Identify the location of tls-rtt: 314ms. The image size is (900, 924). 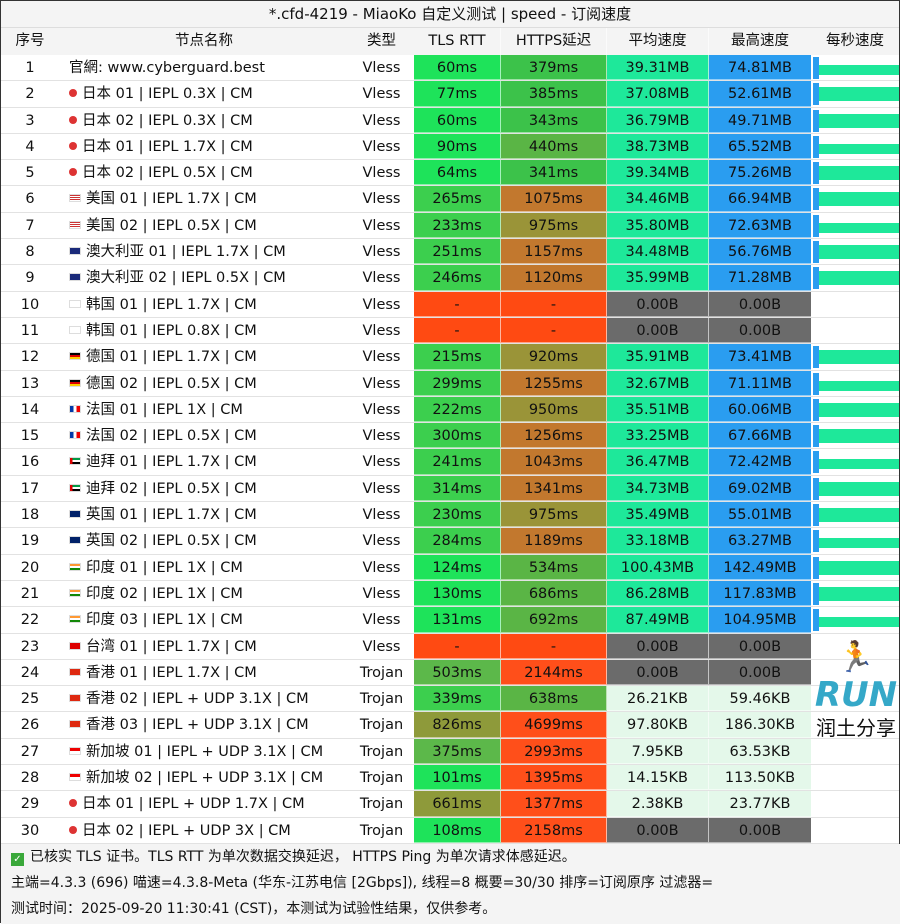
(457, 488).